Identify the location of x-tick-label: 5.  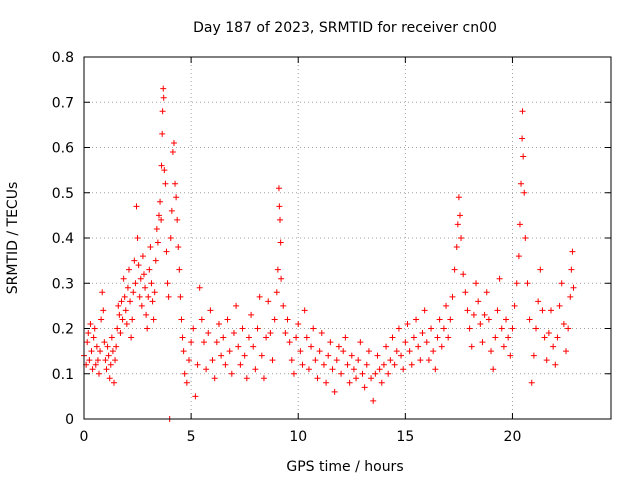
(191, 437).